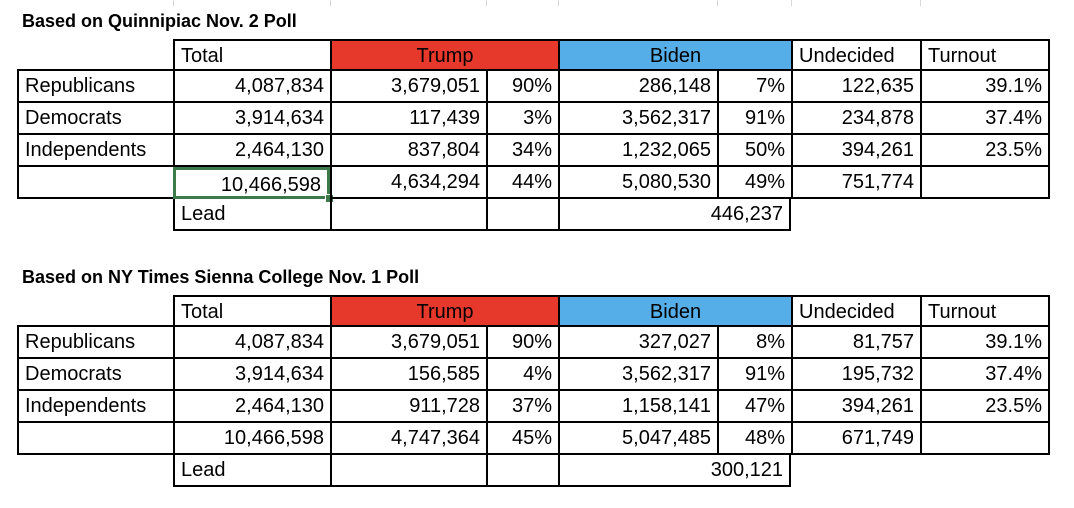 This screenshot has height=508, width=1074. What do you see at coordinates (674, 471) in the screenshot?
I see `lead-value-cell: 300,121` at bounding box center [674, 471].